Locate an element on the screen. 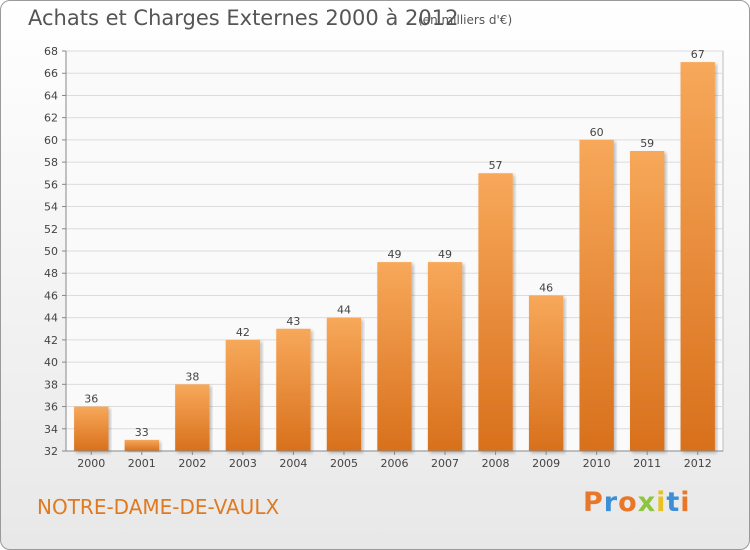  y-tick-label: 60 is located at coordinates (51, 140).